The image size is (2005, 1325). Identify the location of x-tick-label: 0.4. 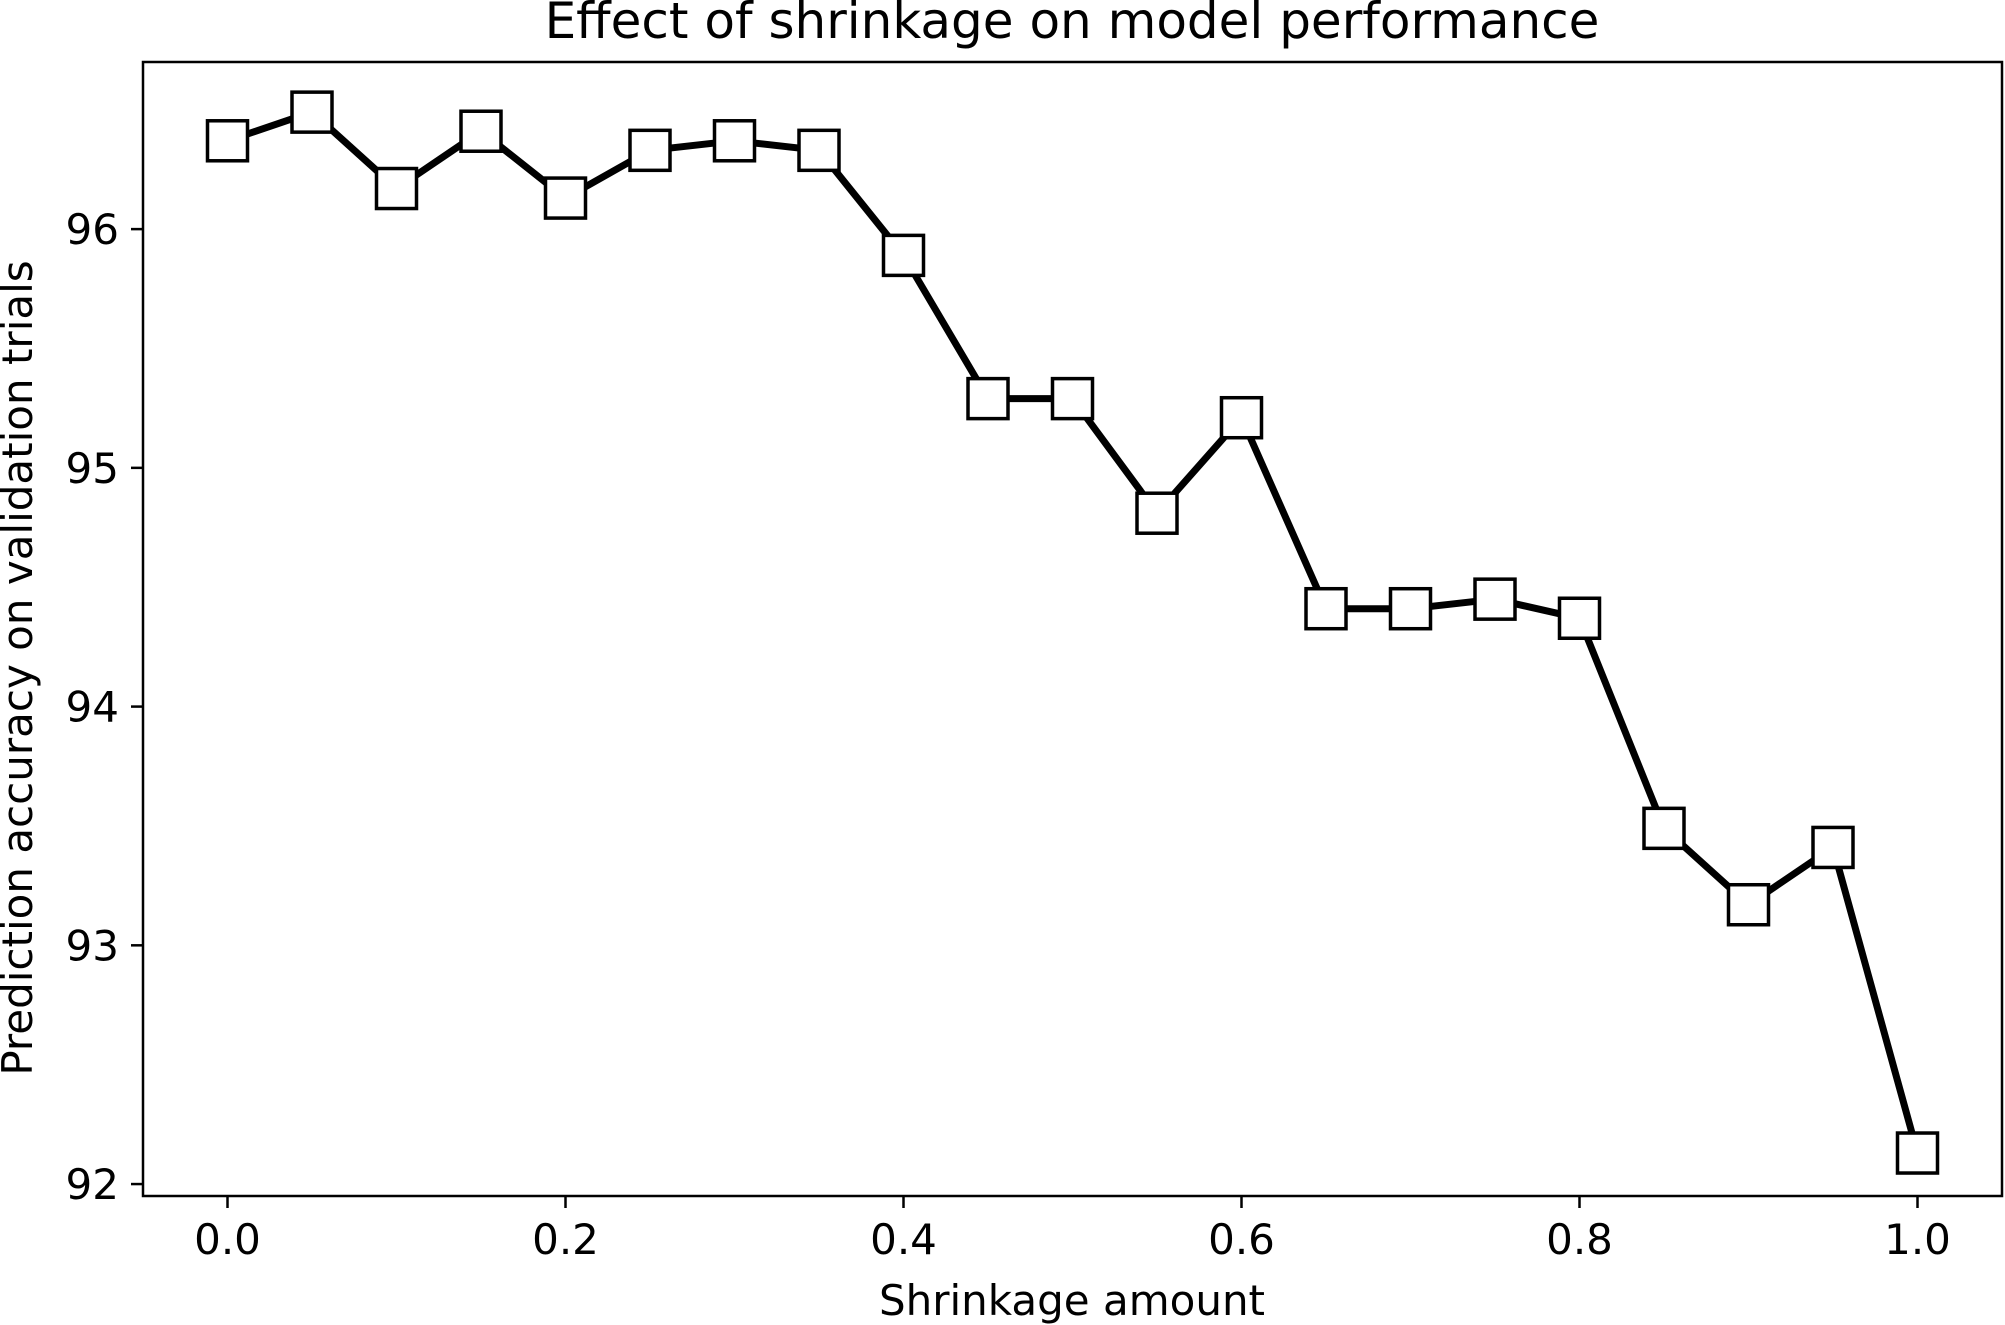
(903, 1239).